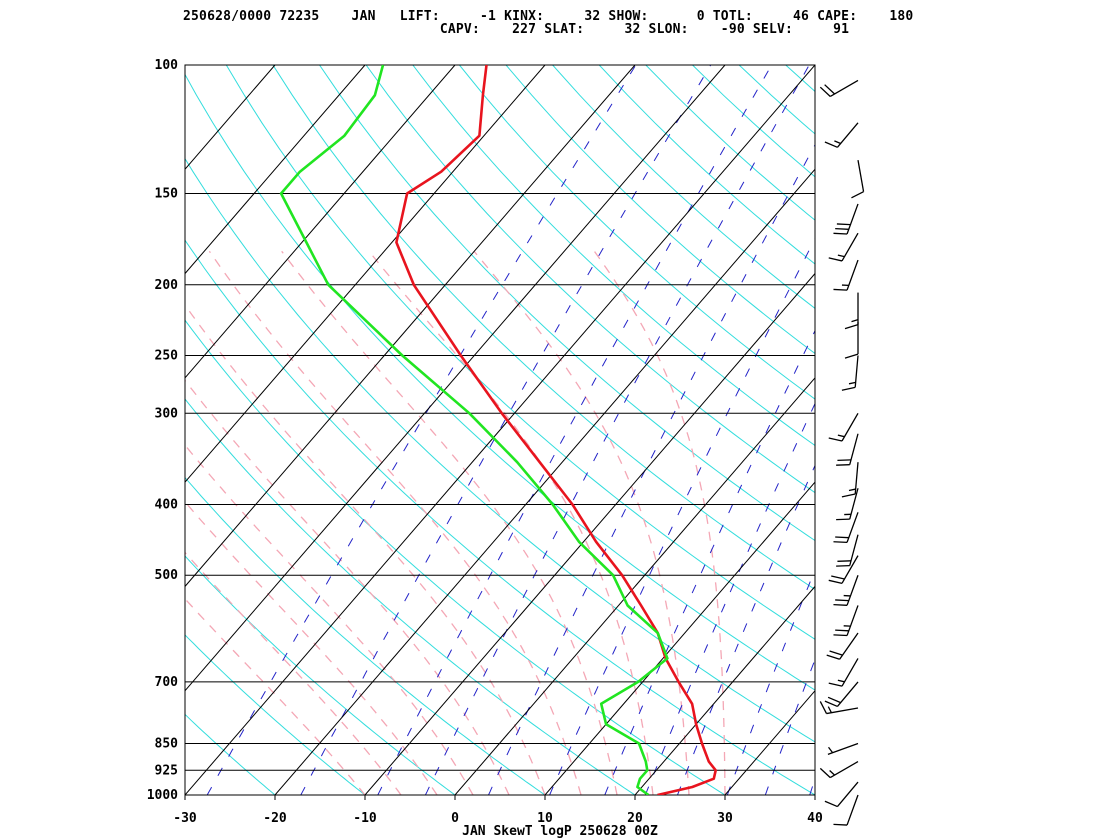 The width and height of the screenshot is (1120, 840). I want to click on pressure-tick-label: 400, so click(167, 505).